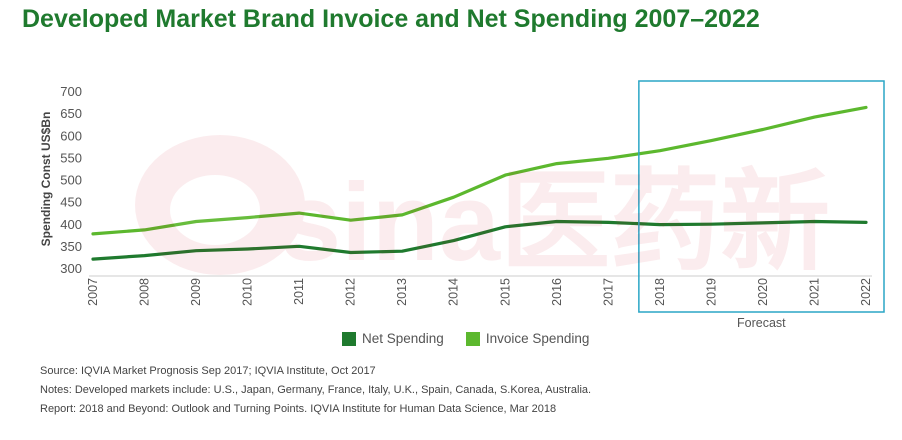  Describe the element at coordinates (557, 292) in the screenshot. I see `x-tick-label: 2016` at that location.